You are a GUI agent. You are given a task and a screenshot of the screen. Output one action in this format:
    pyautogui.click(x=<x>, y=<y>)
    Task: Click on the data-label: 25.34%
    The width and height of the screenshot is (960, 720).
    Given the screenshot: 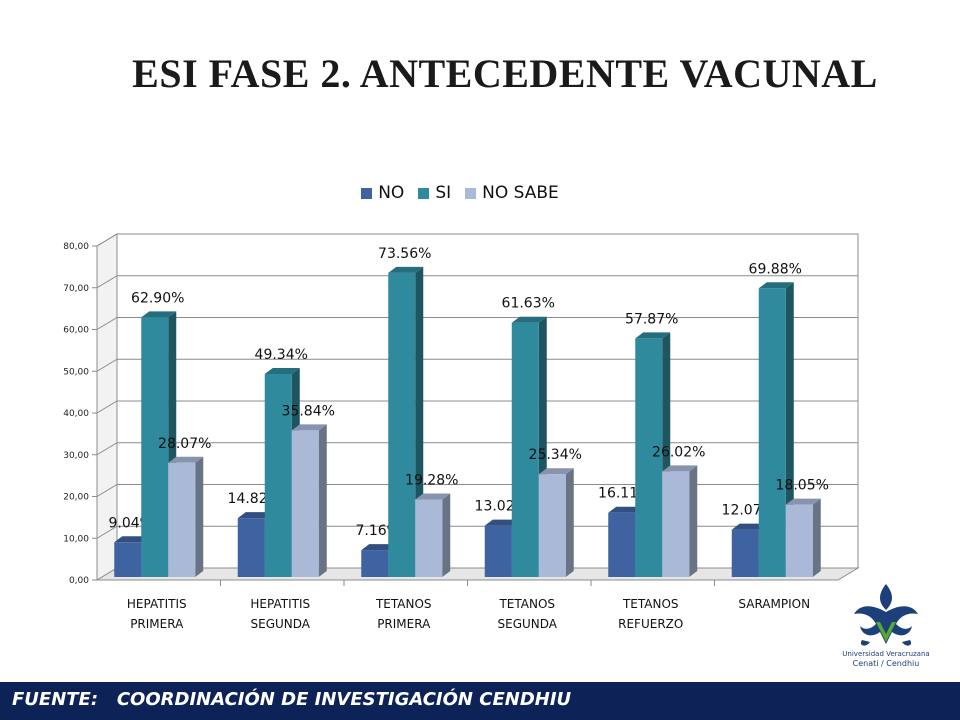 What is the action you would take?
    pyautogui.click(x=555, y=455)
    